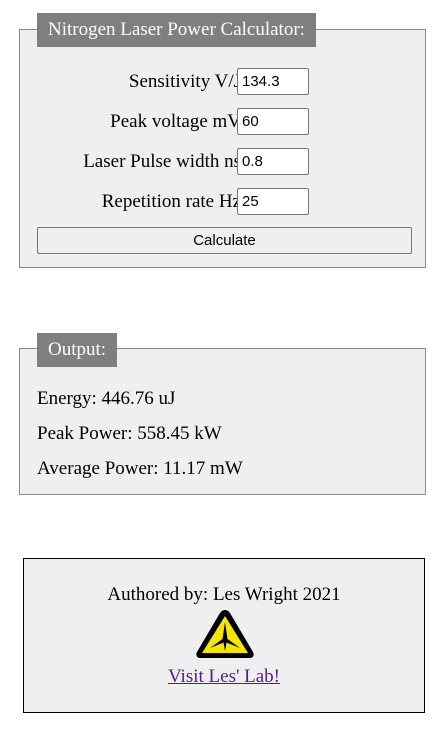  I want to click on laser-warning-icon, so click(225, 634).